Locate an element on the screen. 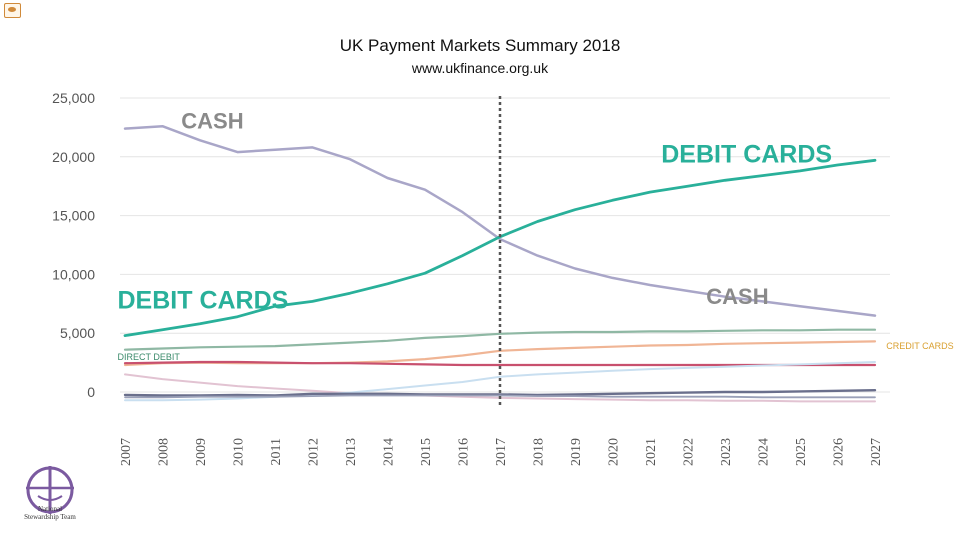 The height and width of the screenshot is (540, 960). x-tick-label: 2008 is located at coordinates (164, 452).